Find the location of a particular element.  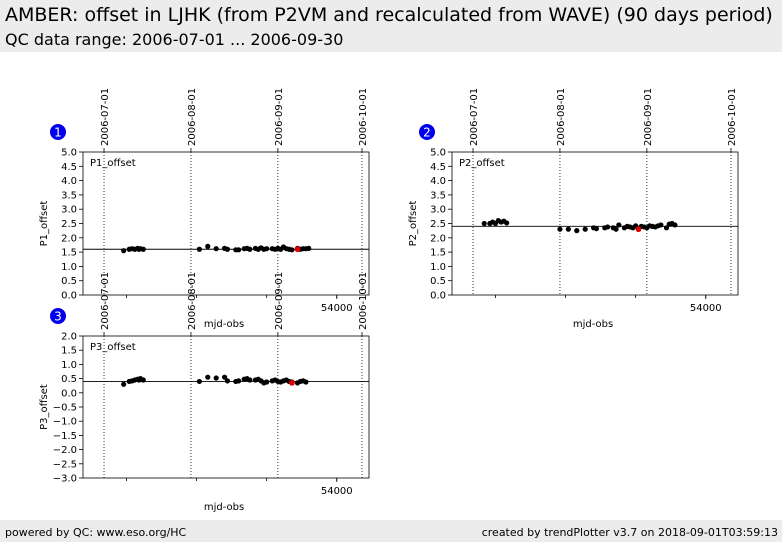

y-tick-label: −1.5 is located at coordinates (65, 436).